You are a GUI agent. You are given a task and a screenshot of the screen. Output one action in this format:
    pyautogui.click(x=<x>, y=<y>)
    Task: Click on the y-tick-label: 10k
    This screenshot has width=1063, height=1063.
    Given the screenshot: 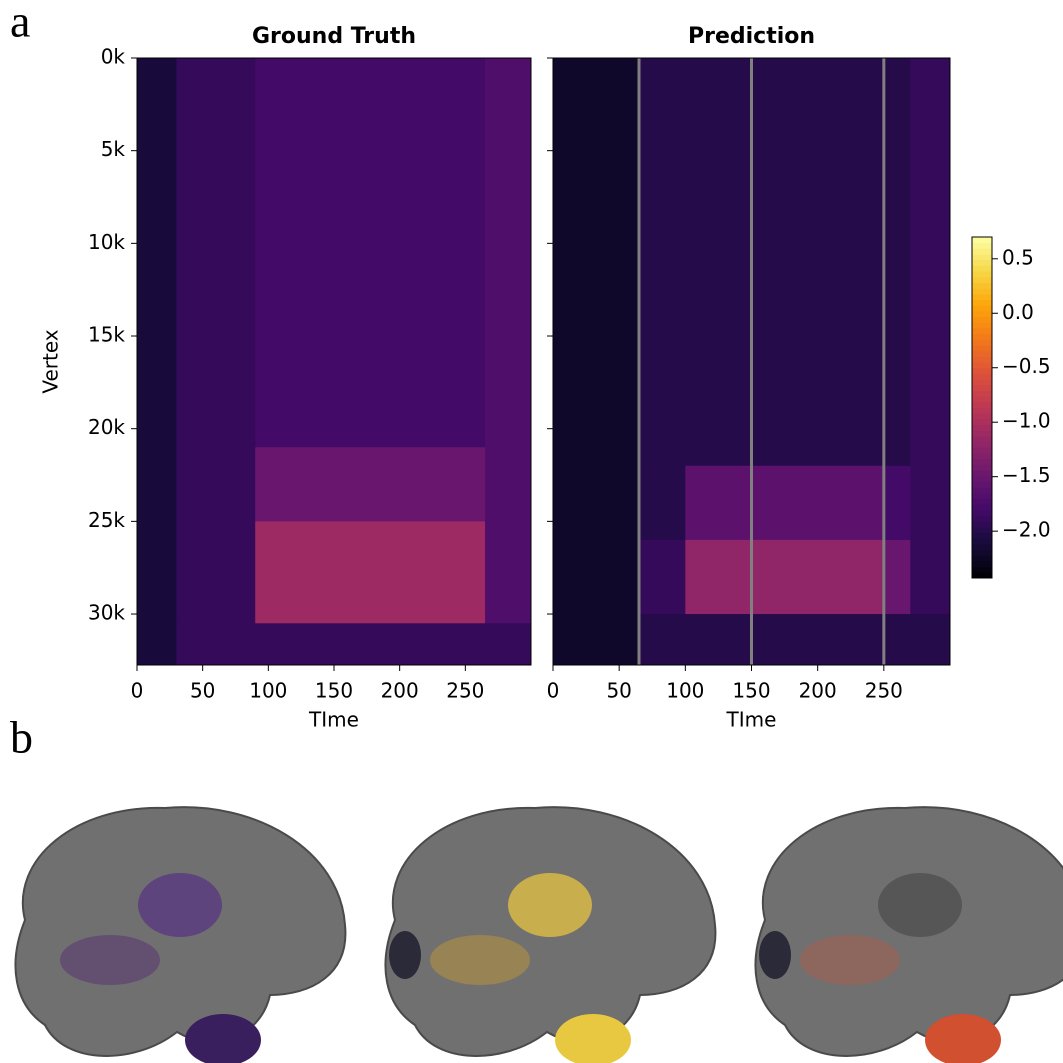 What is the action you would take?
    pyautogui.click(x=106, y=242)
    